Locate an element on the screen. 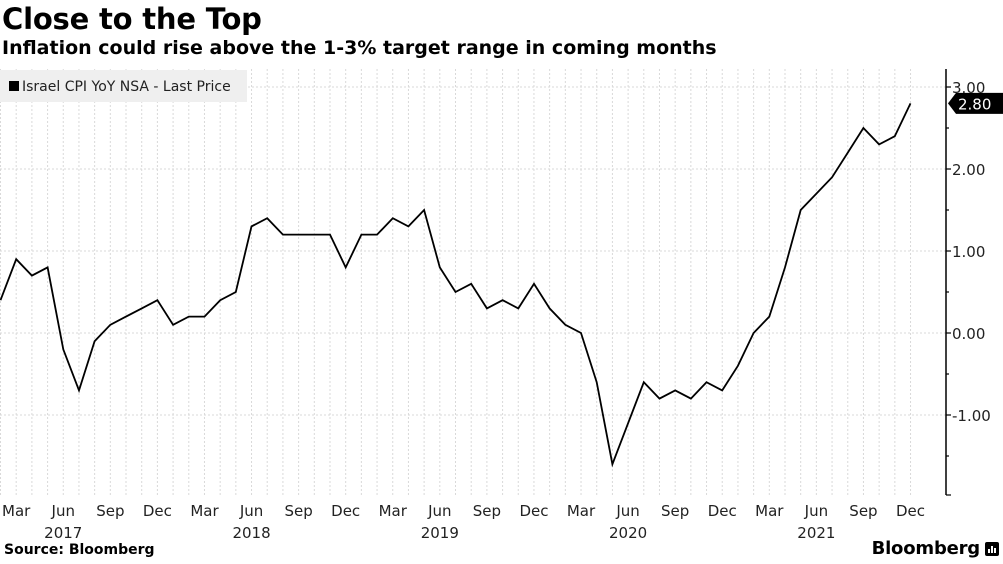 Image resolution: width=1003 pixels, height=564 pixels. y-axis: 3.00 2.00 1.00 0.00 -1.00 2.80 is located at coordinates (974, 282).